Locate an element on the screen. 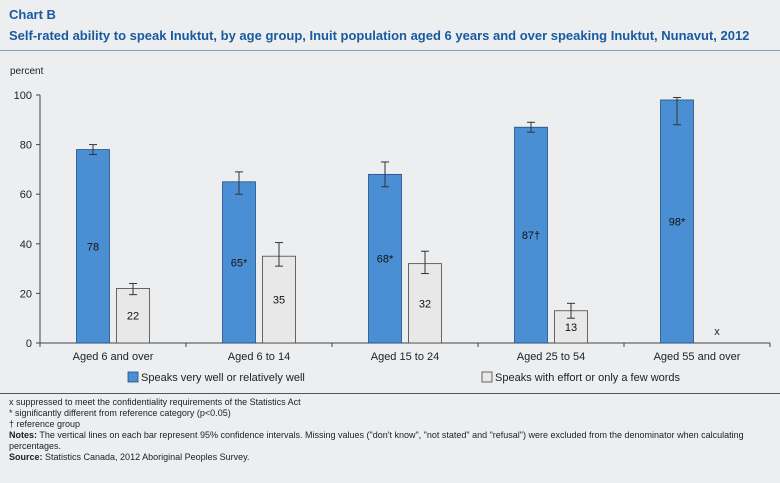 The image size is (780, 483). data-label: 78 is located at coordinates (93, 247).